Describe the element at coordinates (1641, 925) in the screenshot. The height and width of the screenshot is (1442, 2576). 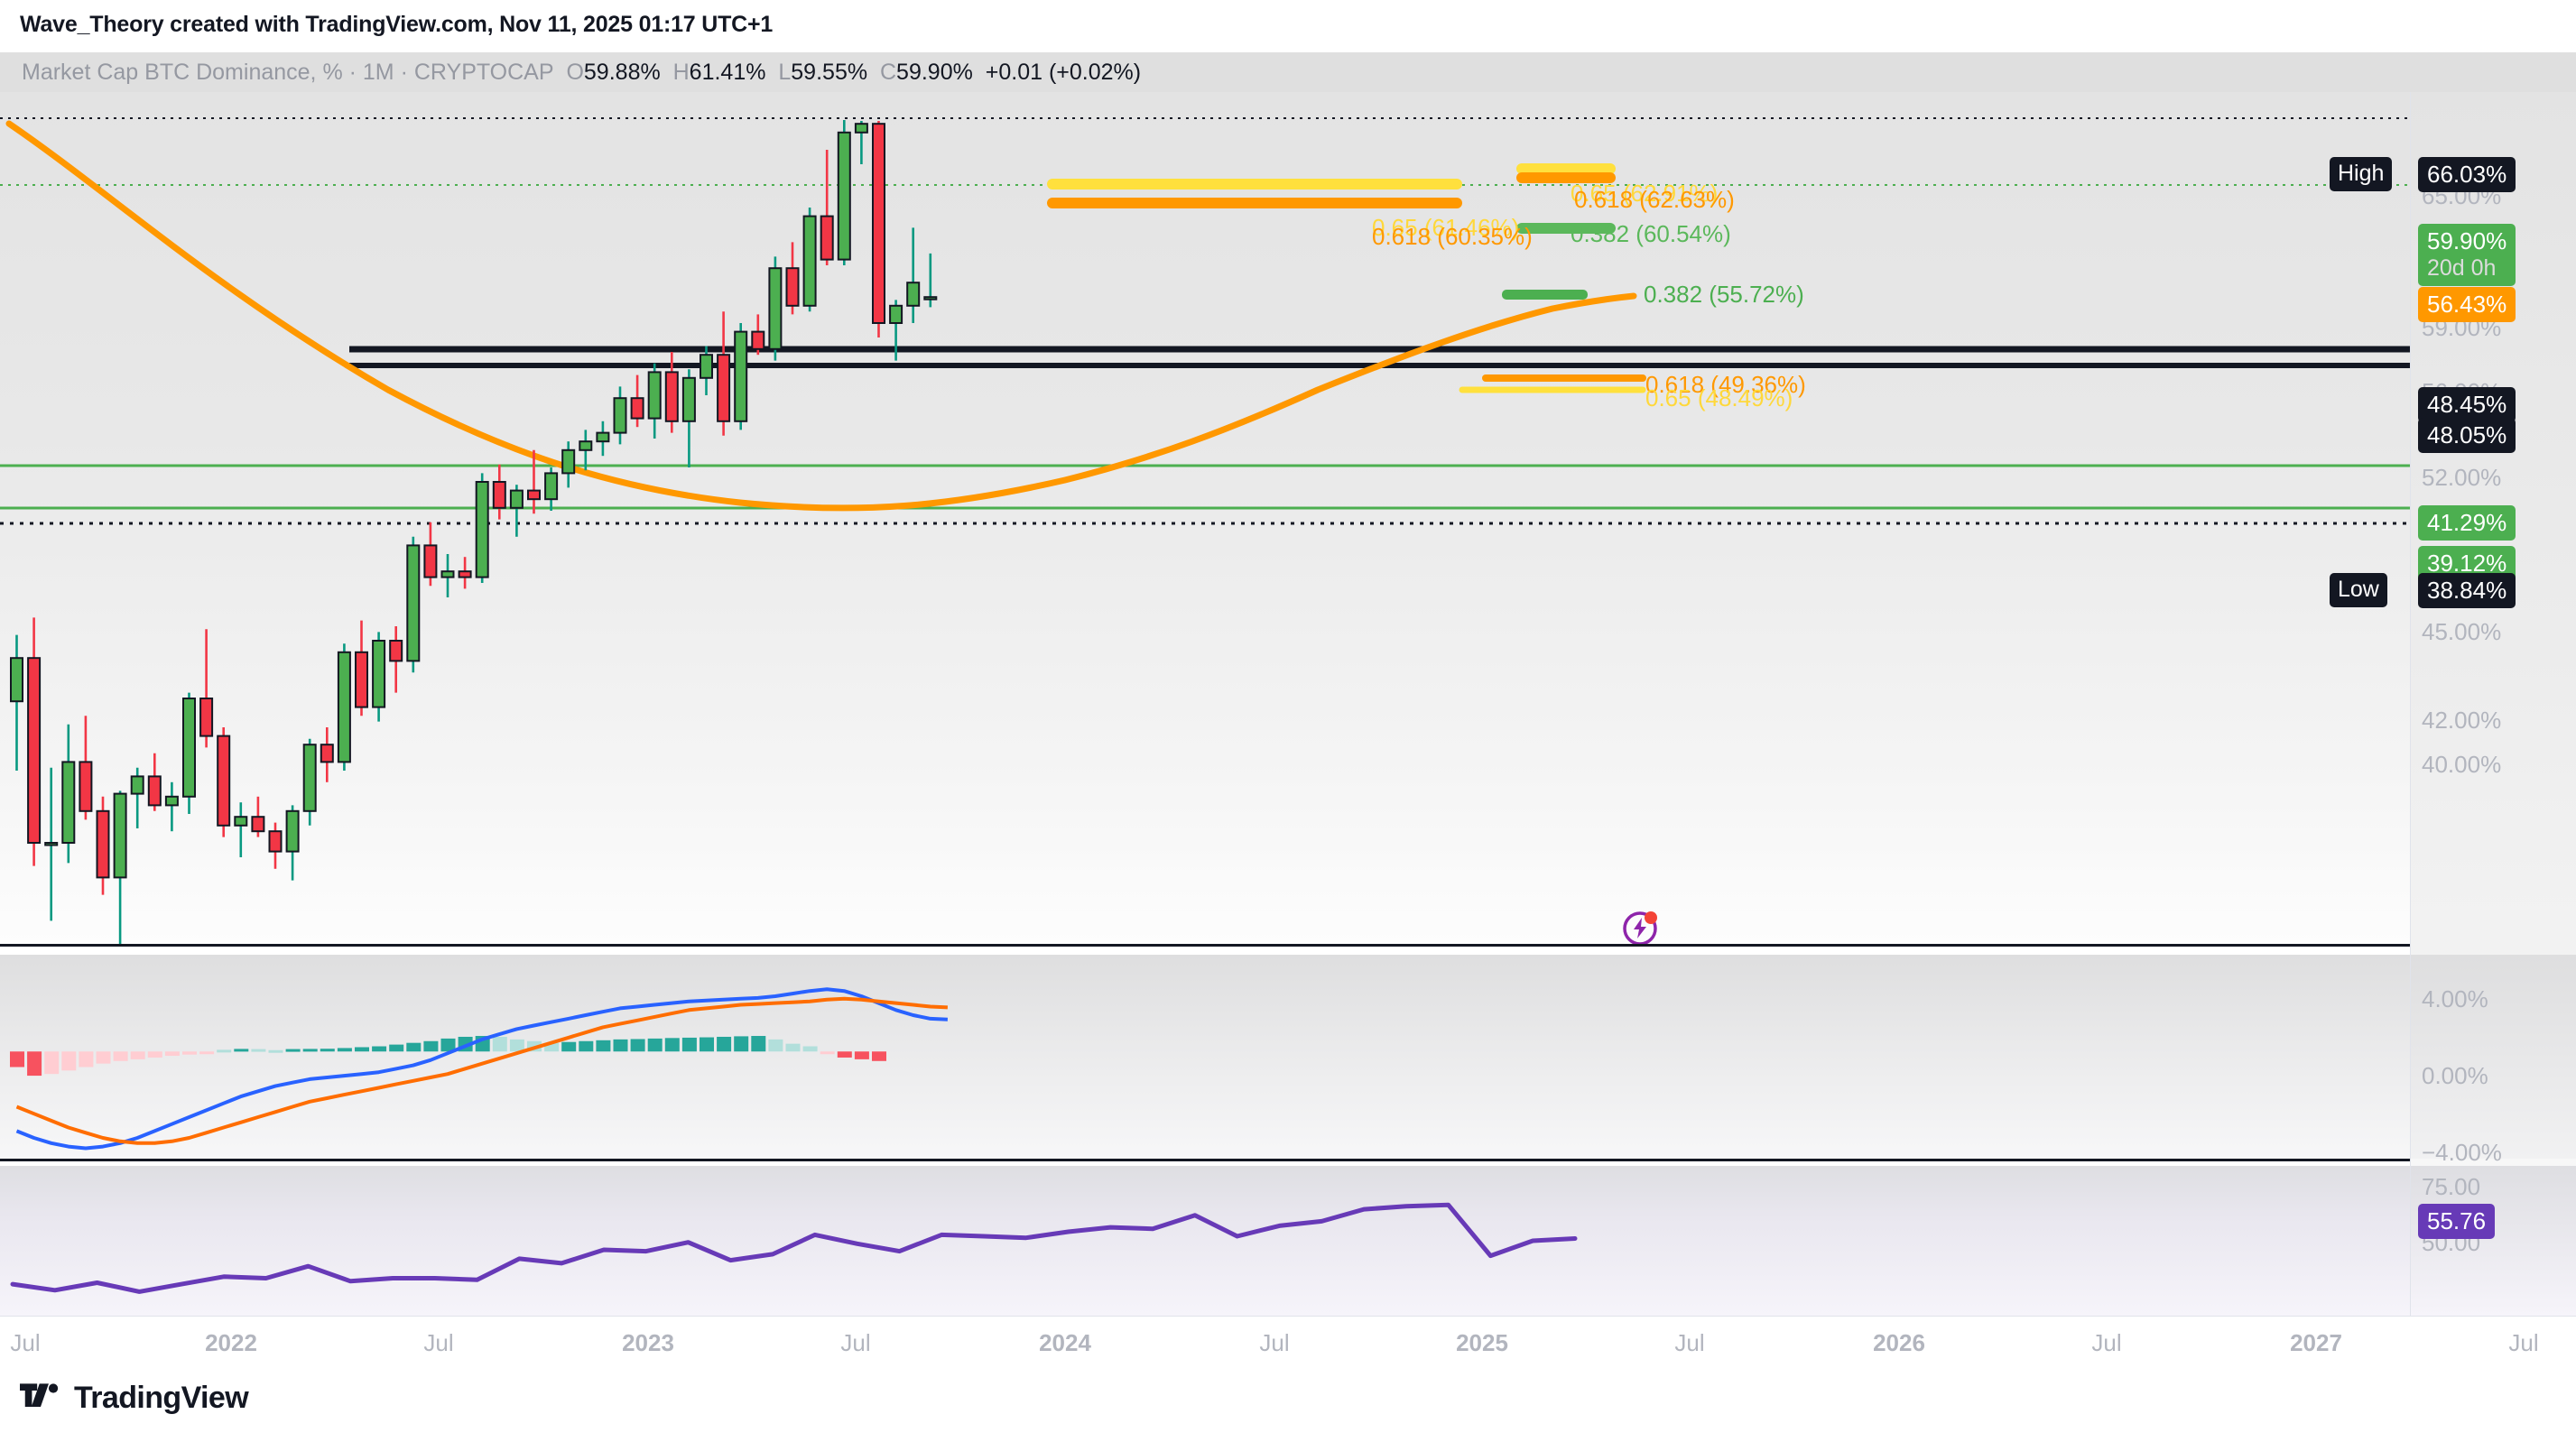
I see `lightning-bolt-icon` at that location.